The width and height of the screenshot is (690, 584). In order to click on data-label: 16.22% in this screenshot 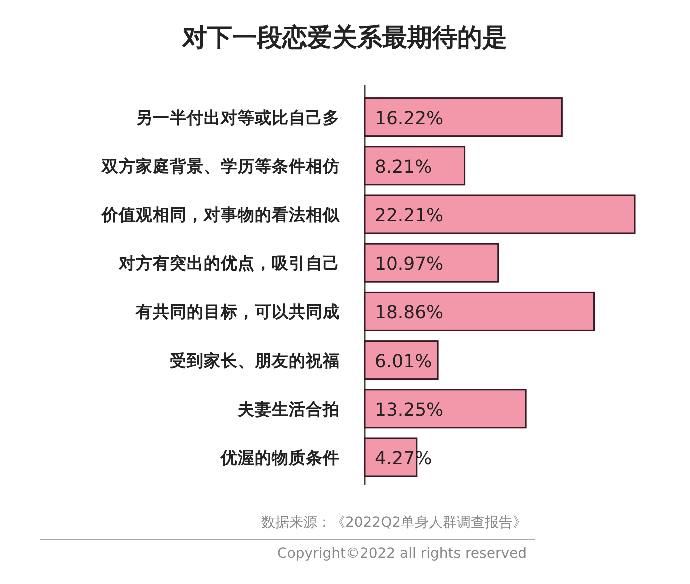, I will do `click(409, 119)`.